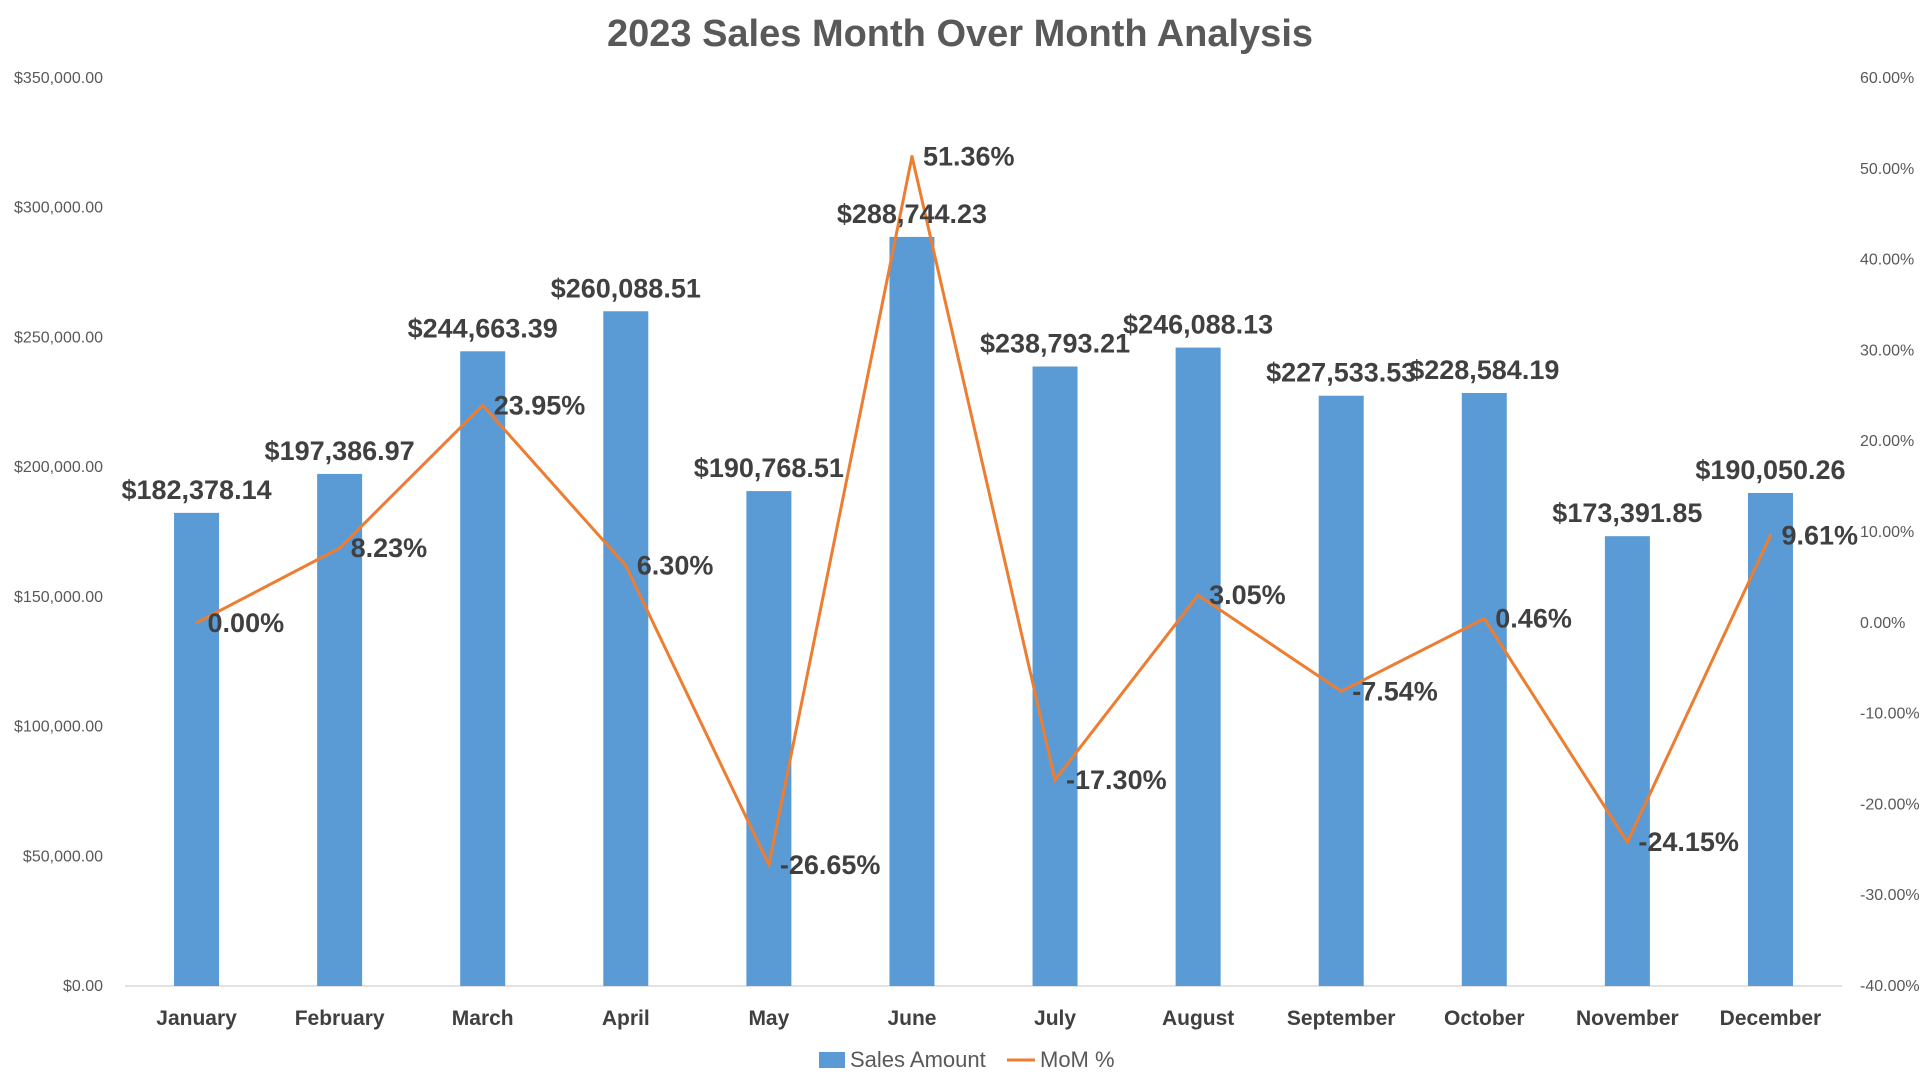  What do you see at coordinates (1887, 532) in the screenshot?
I see `y-right-tick-label: 10.00%` at bounding box center [1887, 532].